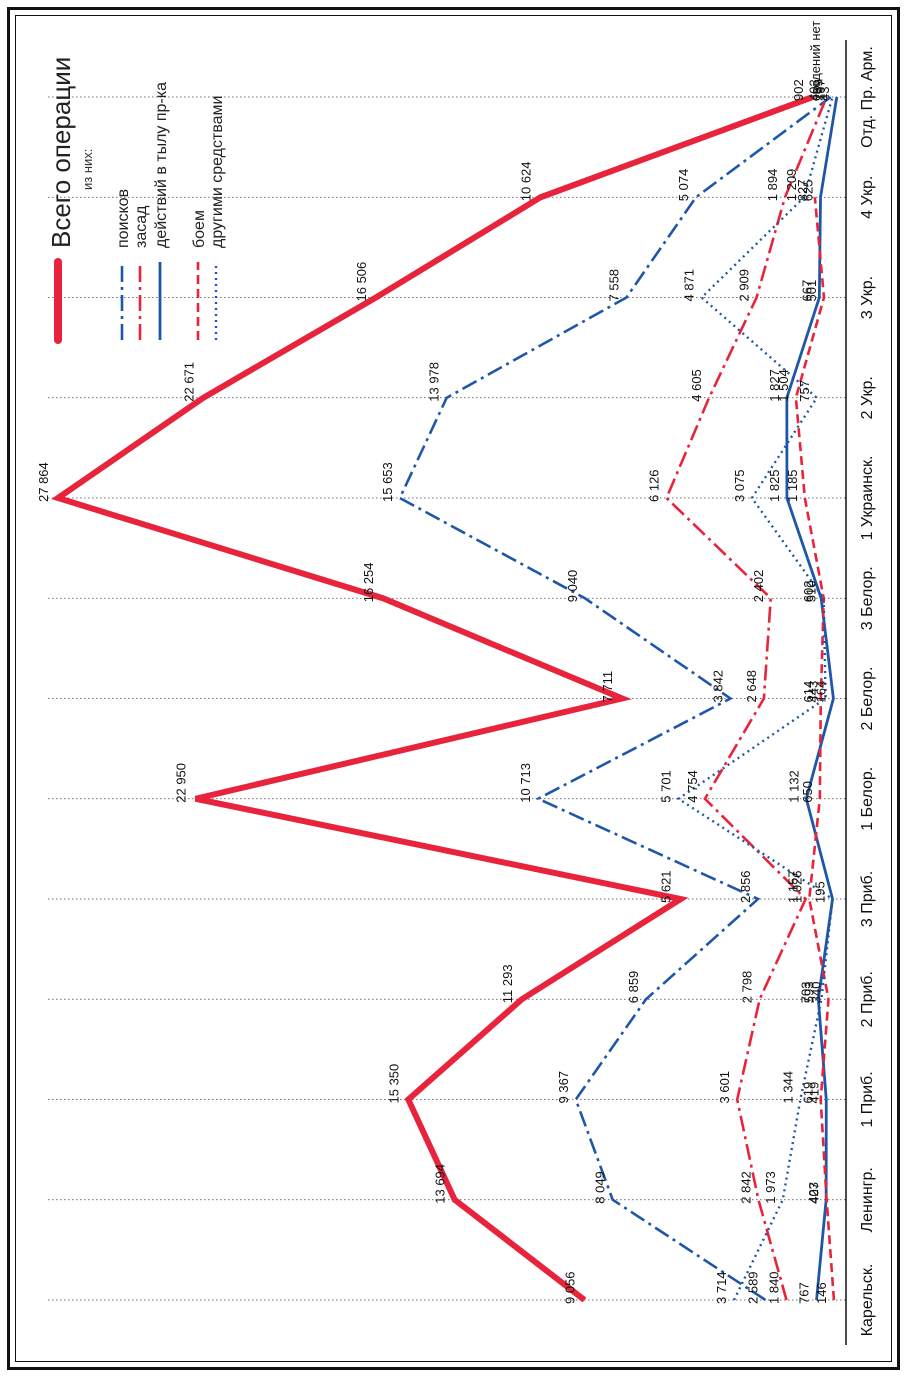  I want to click on value-label: 5 074, so click(683, 185).